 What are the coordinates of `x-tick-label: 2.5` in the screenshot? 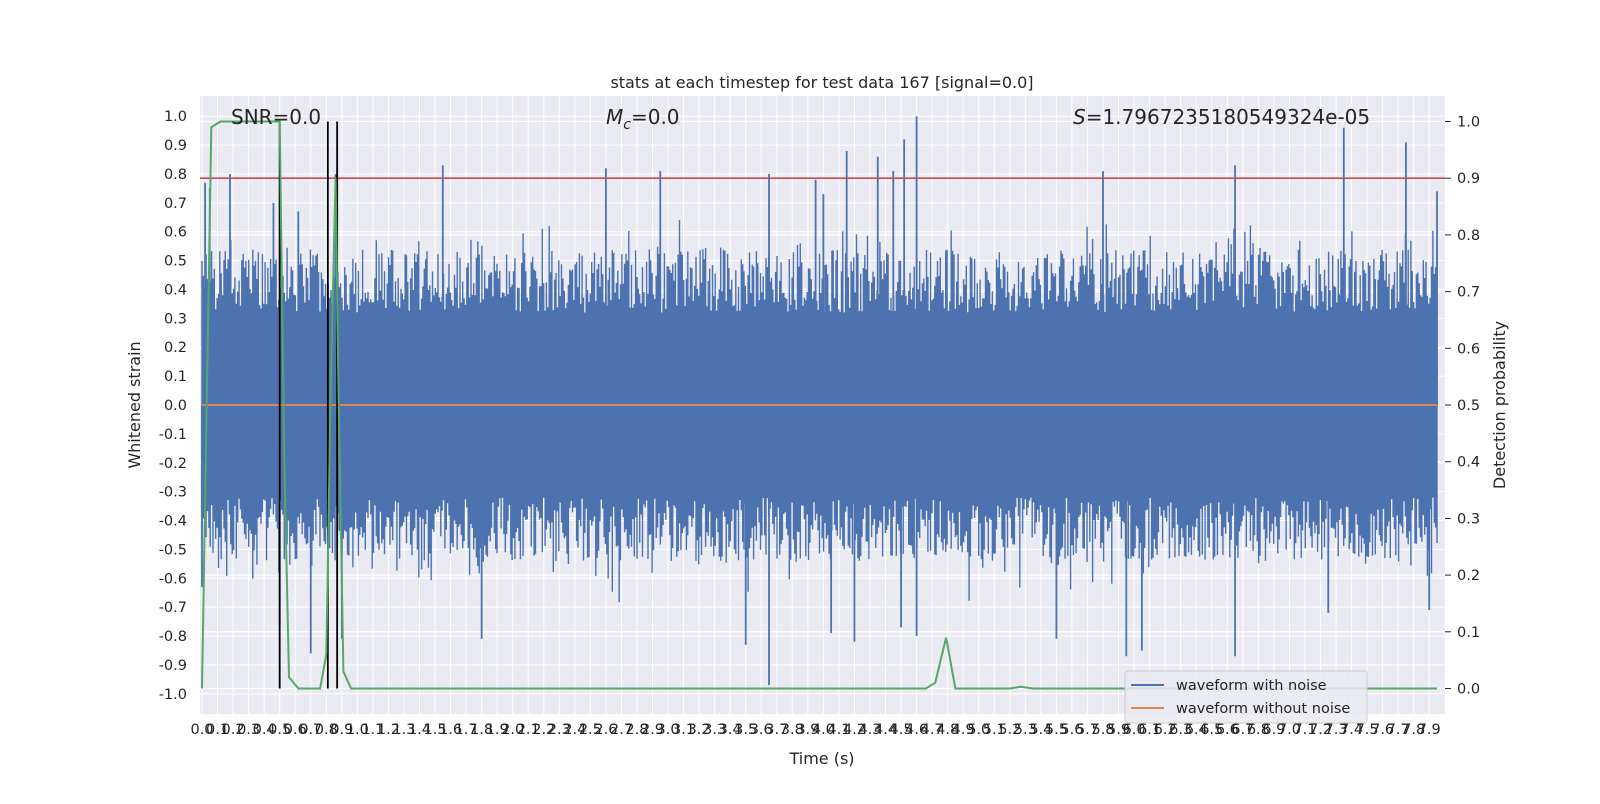 It's located at (590, 730).